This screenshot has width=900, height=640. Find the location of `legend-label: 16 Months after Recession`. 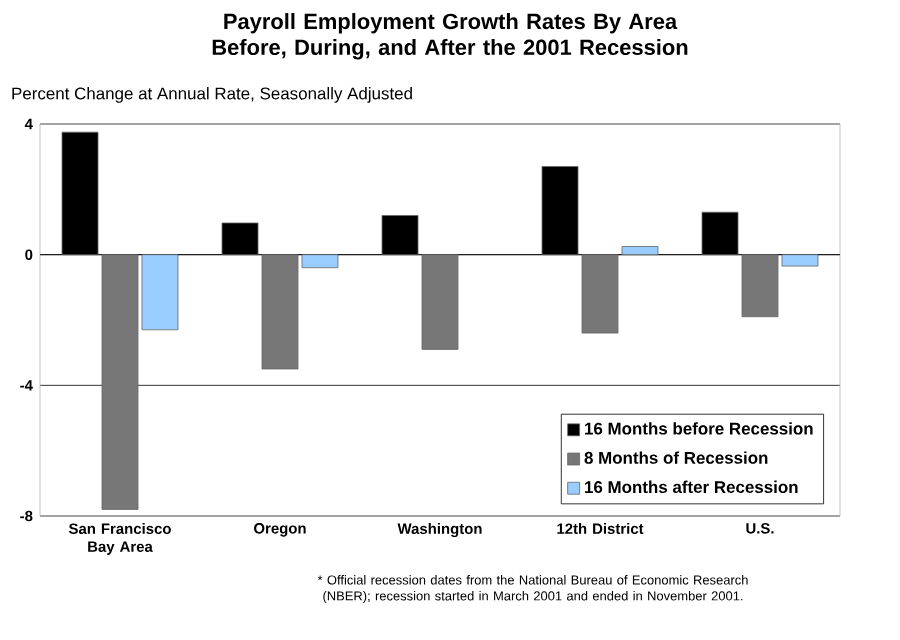

legend-label: 16 Months after Recession is located at coordinates (691, 487).